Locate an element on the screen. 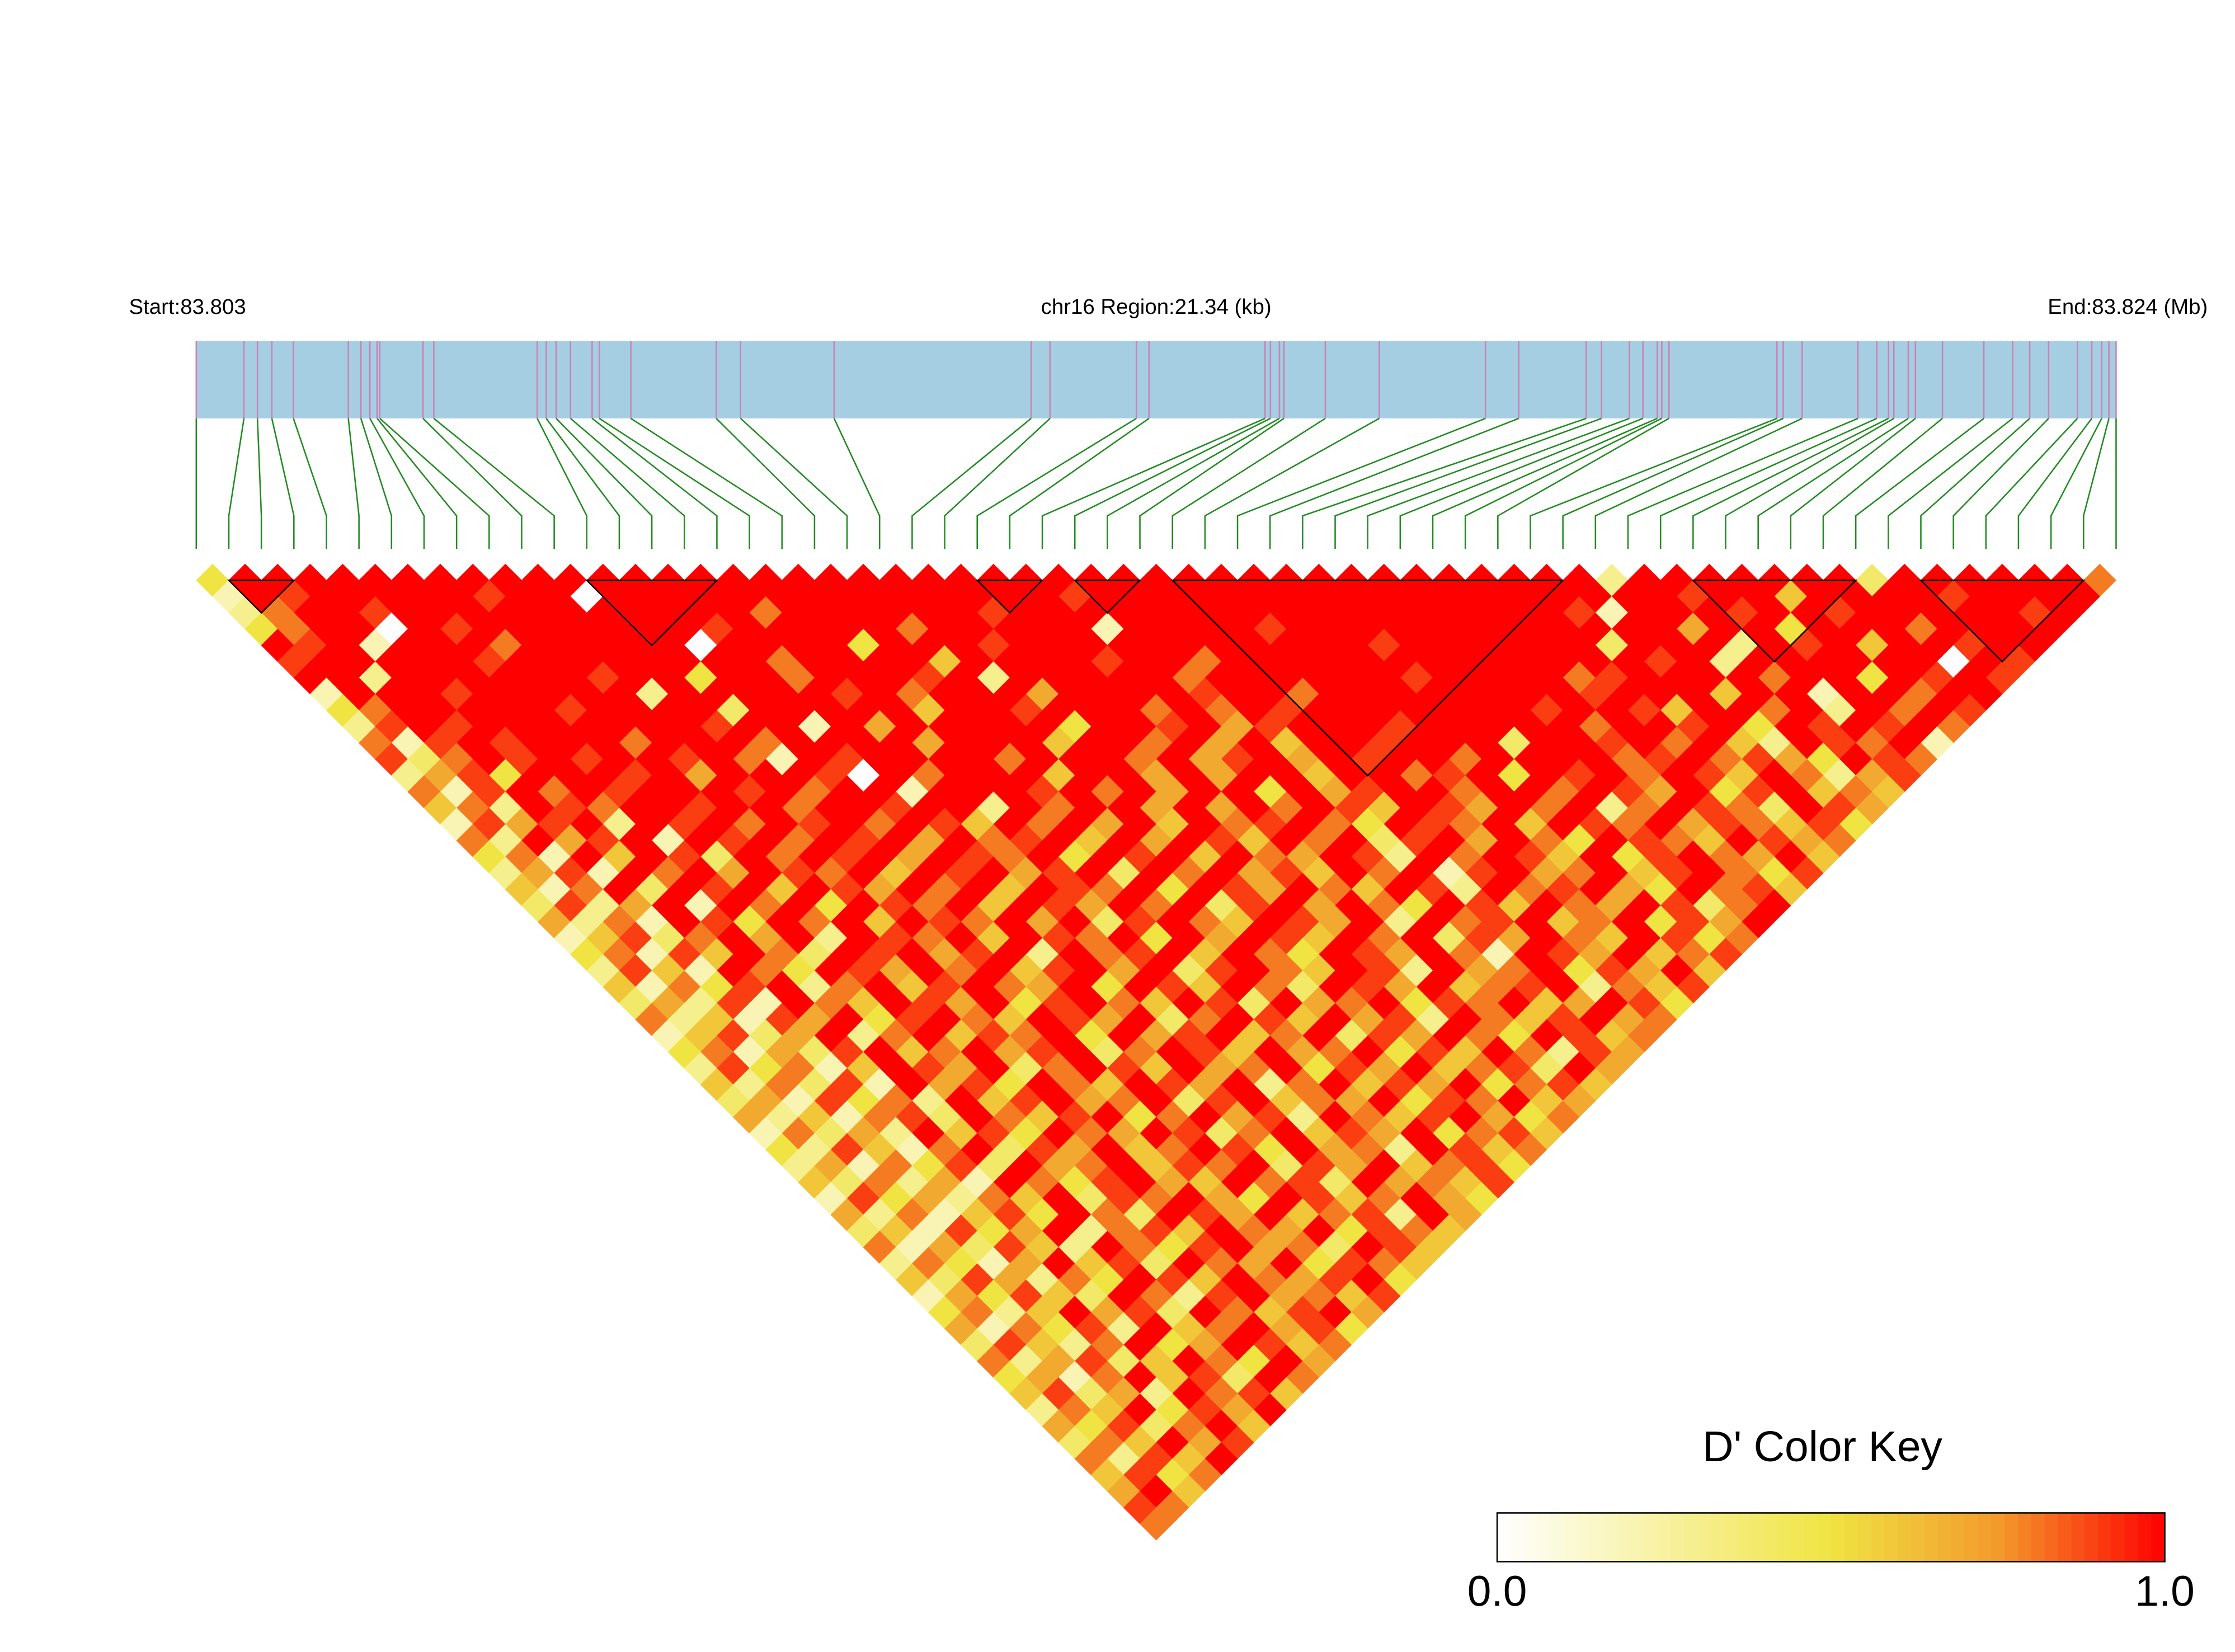 This screenshot has width=2235, height=1652. start-label: Start:83.803 is located at coordinates (187, 307).